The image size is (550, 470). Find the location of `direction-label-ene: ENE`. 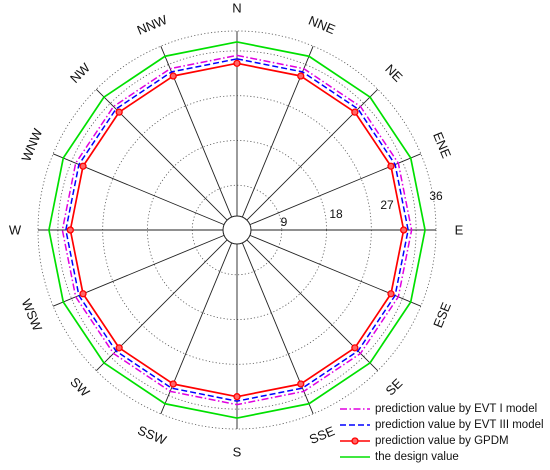

direction-label-ene: ENE is located at coordinates (442, 145).